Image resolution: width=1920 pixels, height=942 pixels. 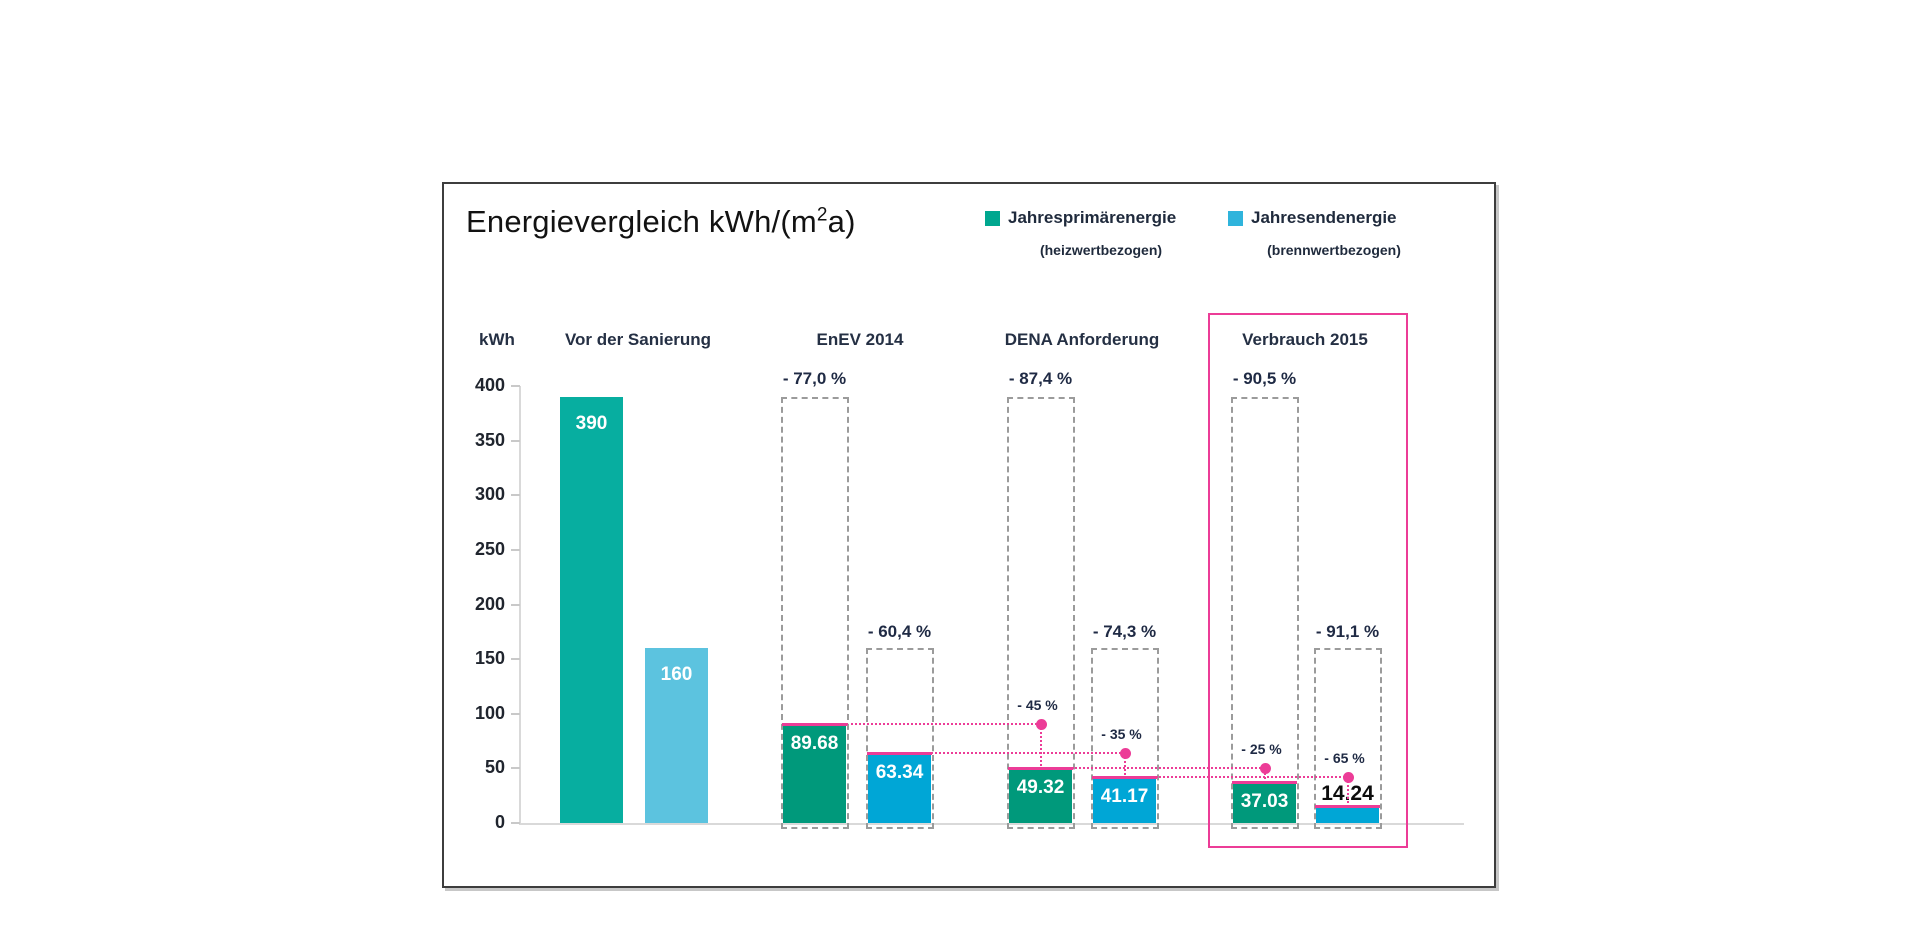 What do you see at coordinates (814, 744) in the screenshot?
I see `bar-value-label: 89.68` at bounding box center [814, 744].